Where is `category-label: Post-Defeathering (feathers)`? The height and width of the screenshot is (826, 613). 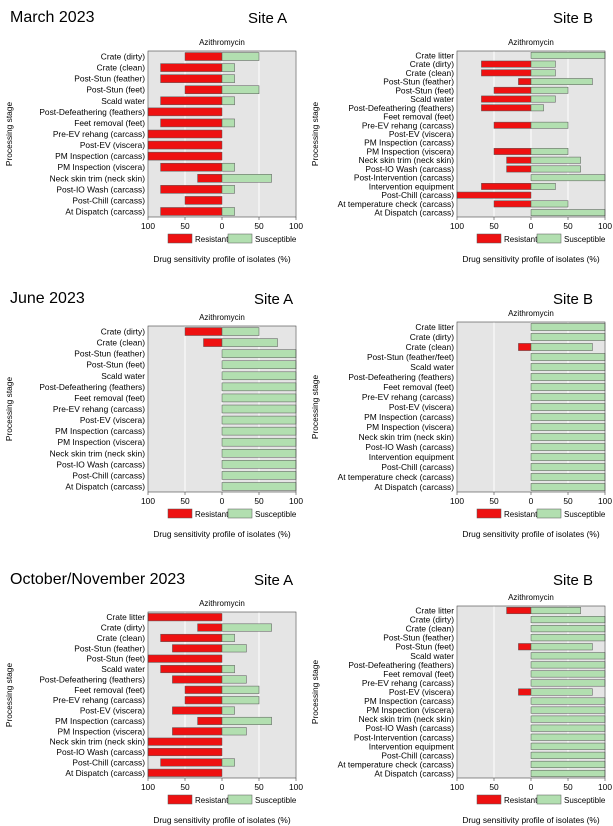
category-label: Post-Defeathering (feathers) is located at coordinates (401, 377).